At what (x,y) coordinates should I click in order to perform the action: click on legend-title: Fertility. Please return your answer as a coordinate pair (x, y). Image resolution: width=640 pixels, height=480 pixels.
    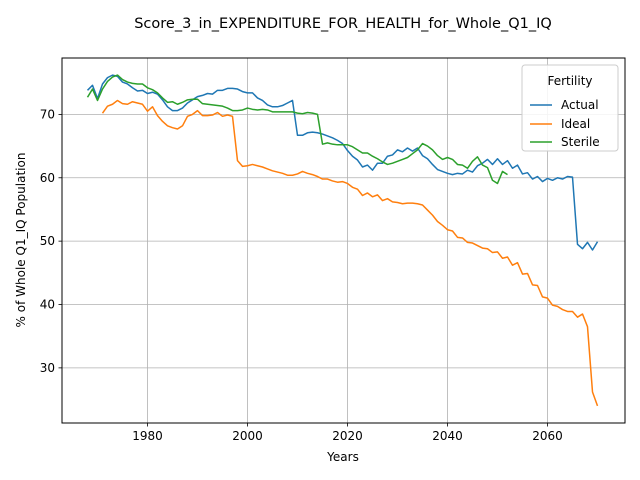
    Looking at the image, I should click on (569, 81).